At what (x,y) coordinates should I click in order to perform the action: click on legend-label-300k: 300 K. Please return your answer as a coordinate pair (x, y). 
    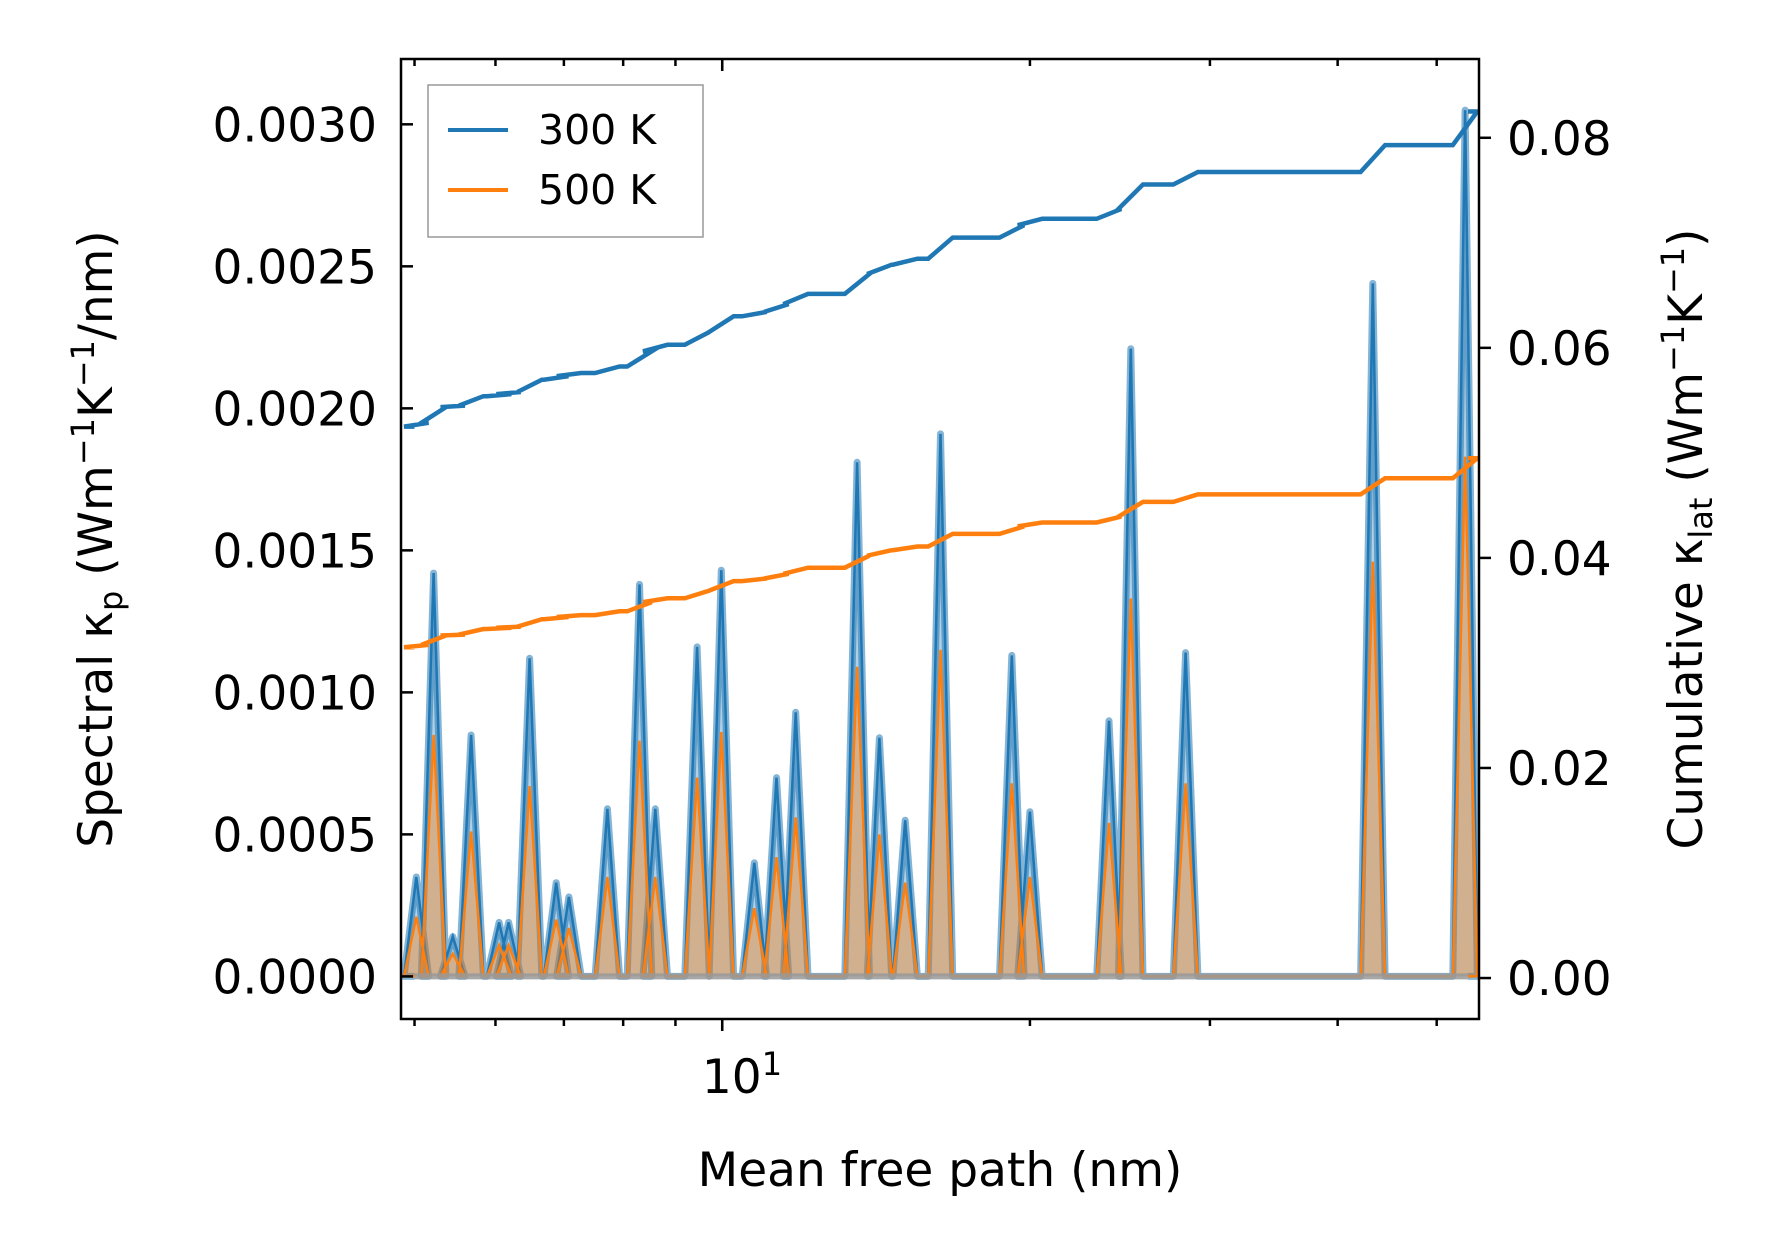
    Looking at the image, I should click on (597, 130).